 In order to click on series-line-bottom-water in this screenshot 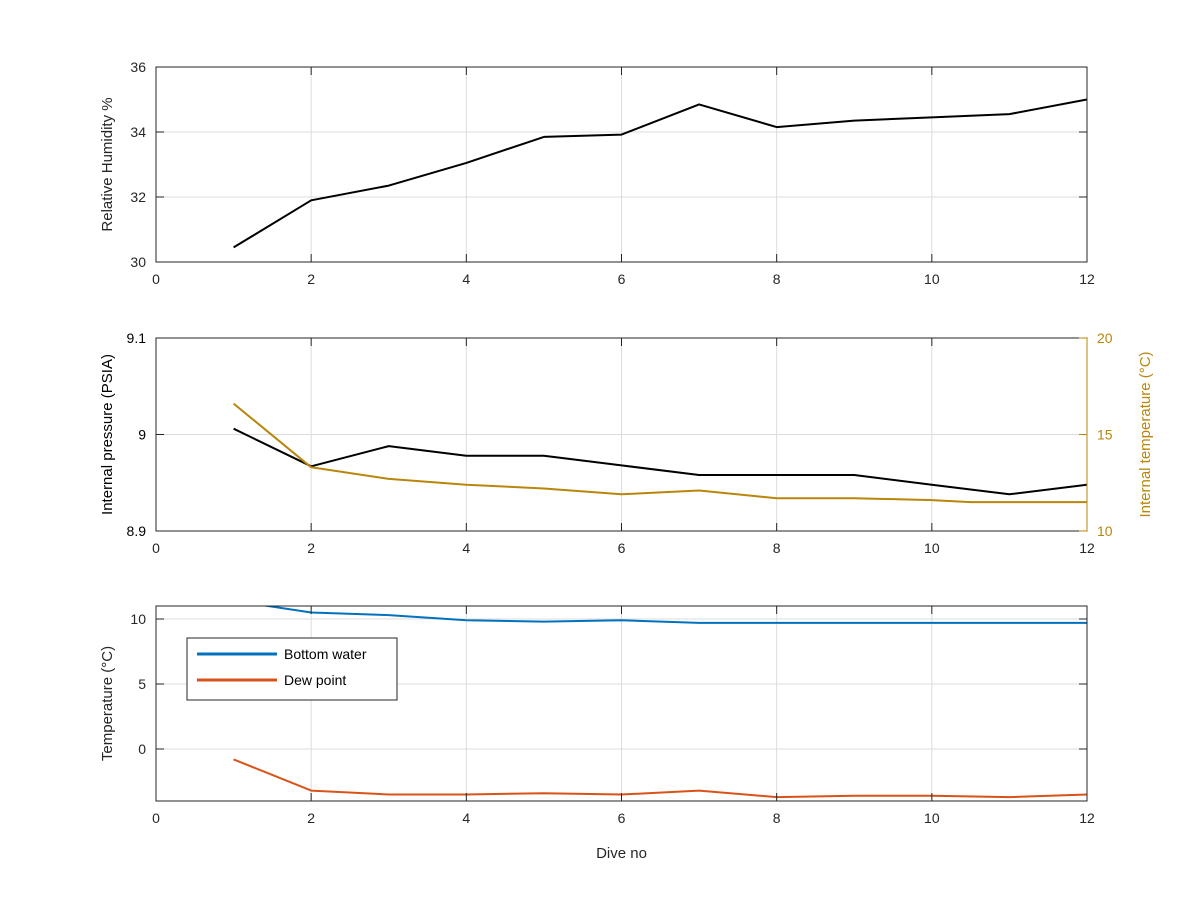, I will do `click(674, 615)`.